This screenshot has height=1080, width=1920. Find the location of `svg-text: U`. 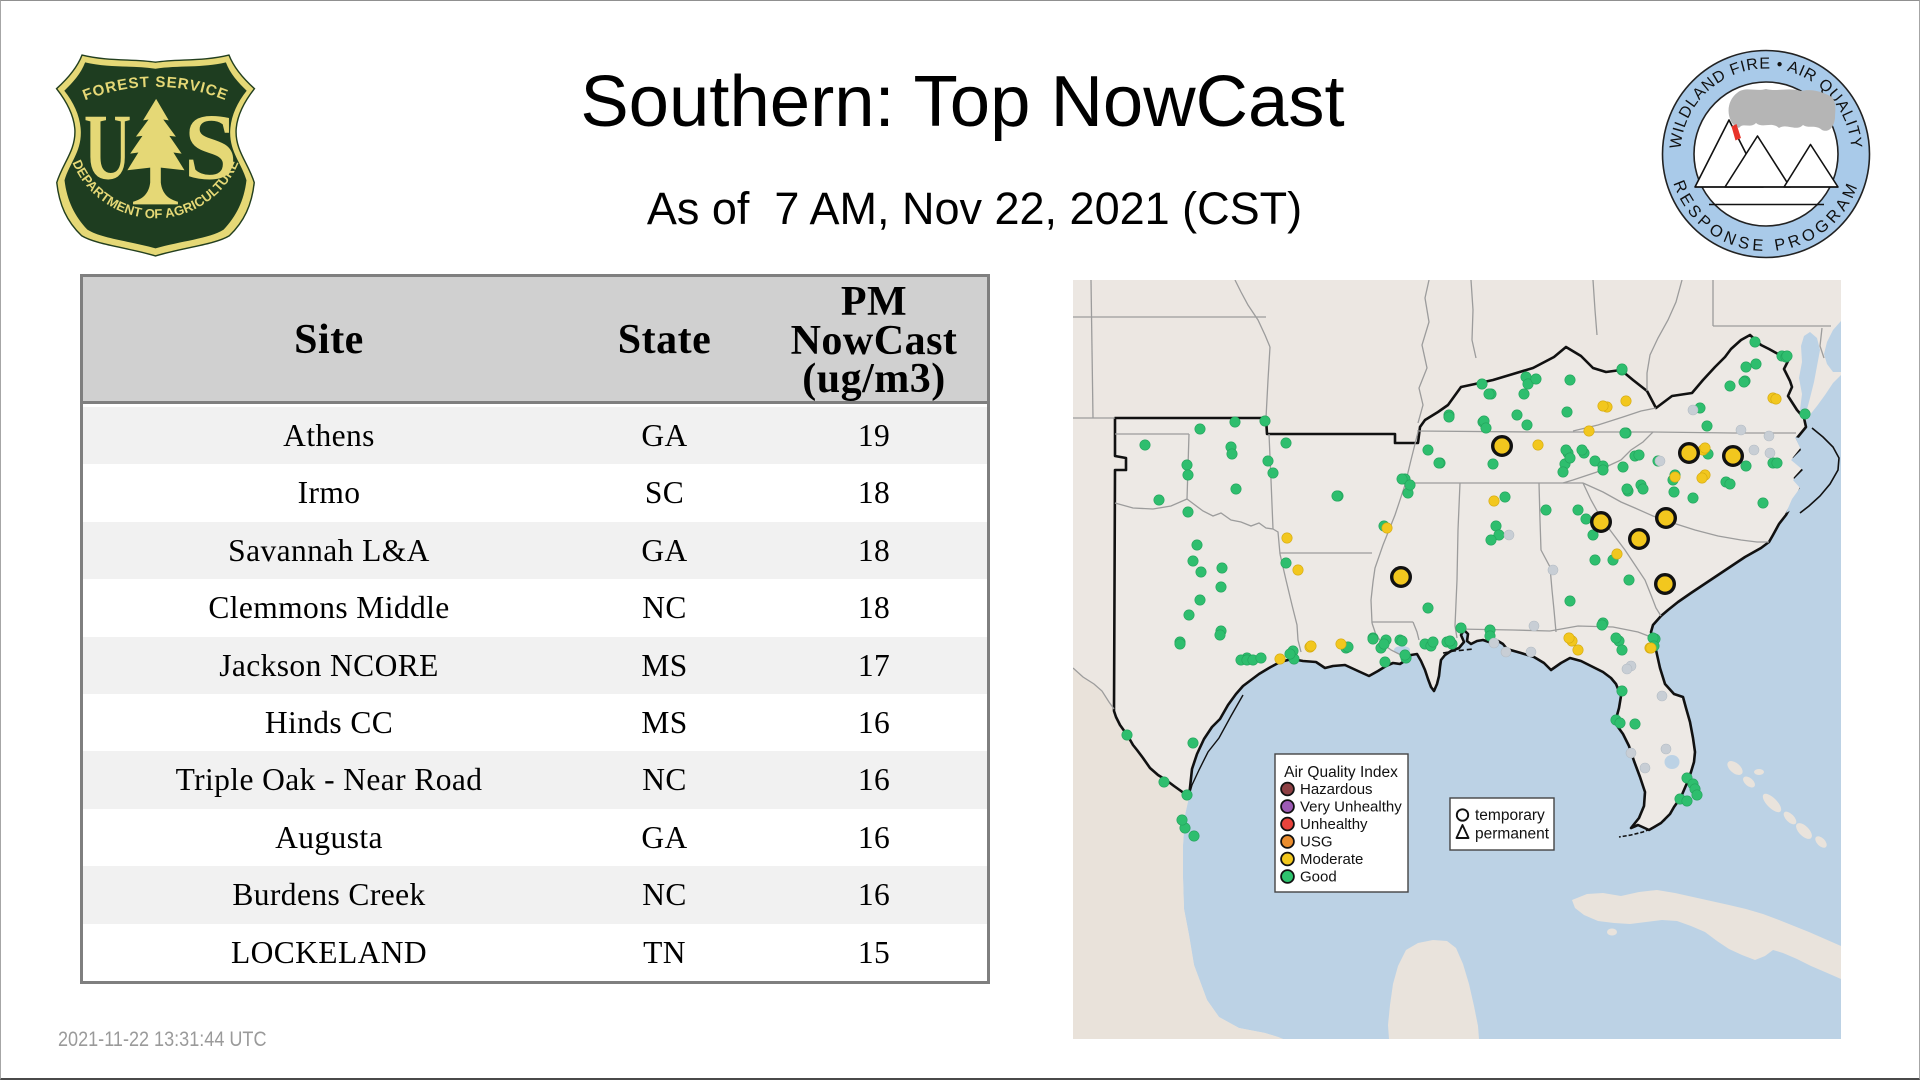

svg-text: U is located at coordinates (107, 147).